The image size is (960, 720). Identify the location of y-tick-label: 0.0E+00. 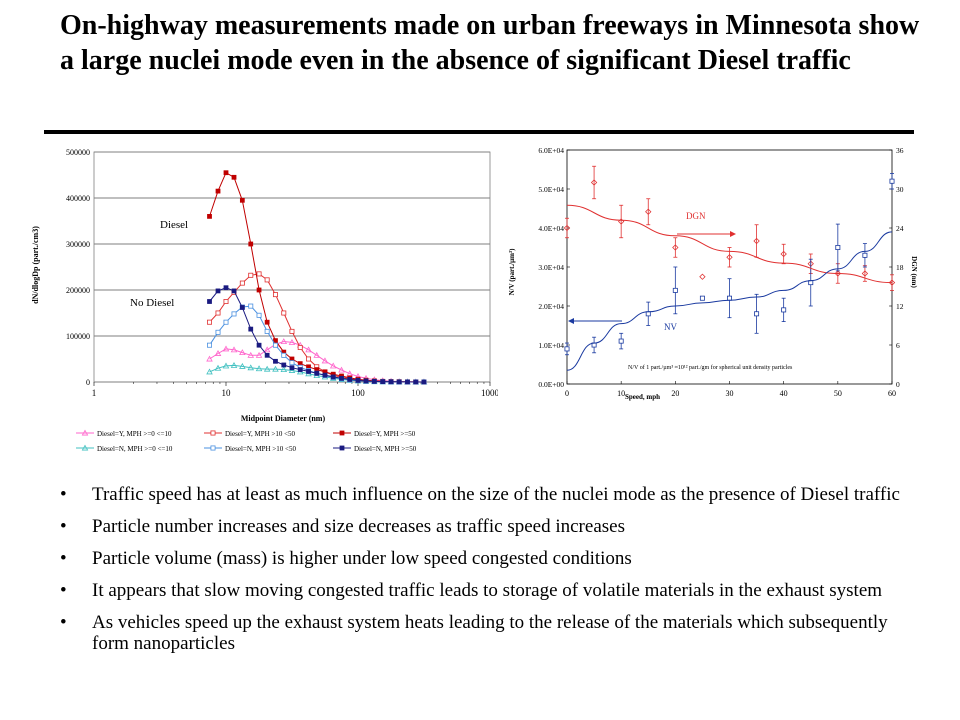
(551, 384).